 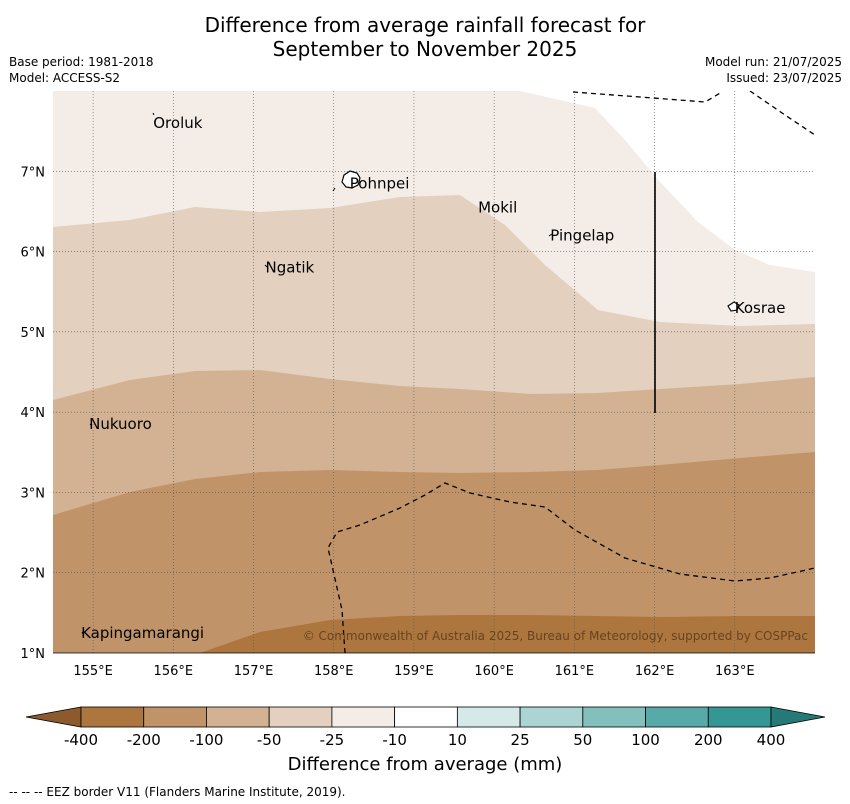 What do you see at coordinates (81, 62) in the screenshot?
I see `base-period: Base period: 1981-2018` at bounding box center [81, 62].